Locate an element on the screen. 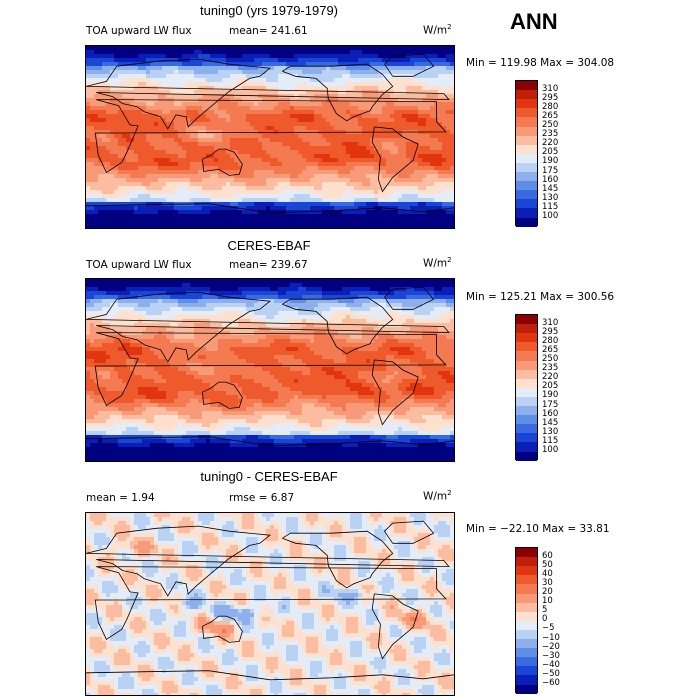  colorbar-tick-label: −5 is located at coordinates (548, 628).